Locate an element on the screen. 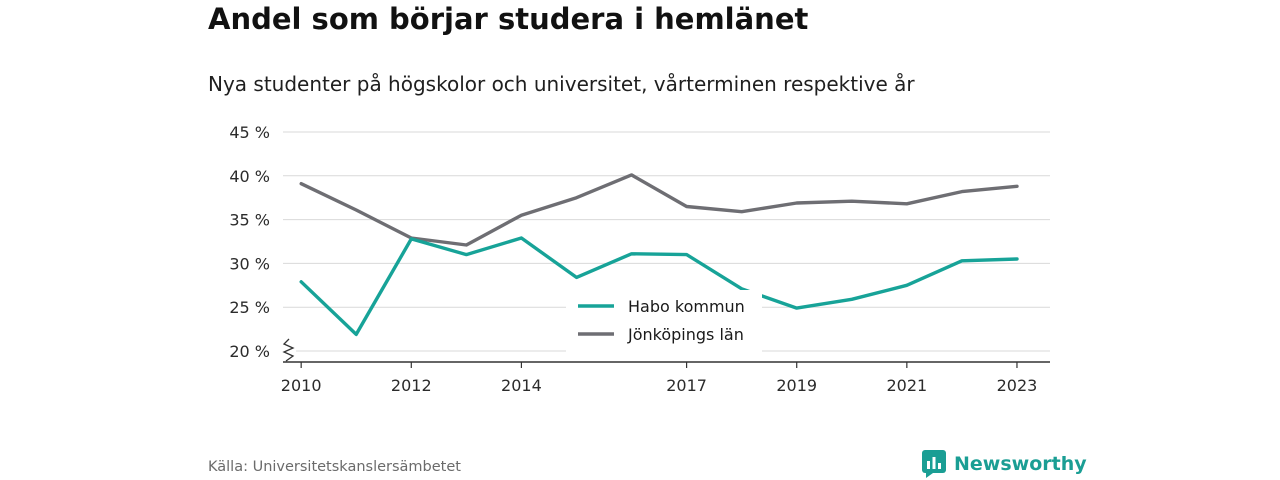 The width and height of the screenshot is (1280, 480). y-tick-label: 20 % is located at coordinates (249, 351).